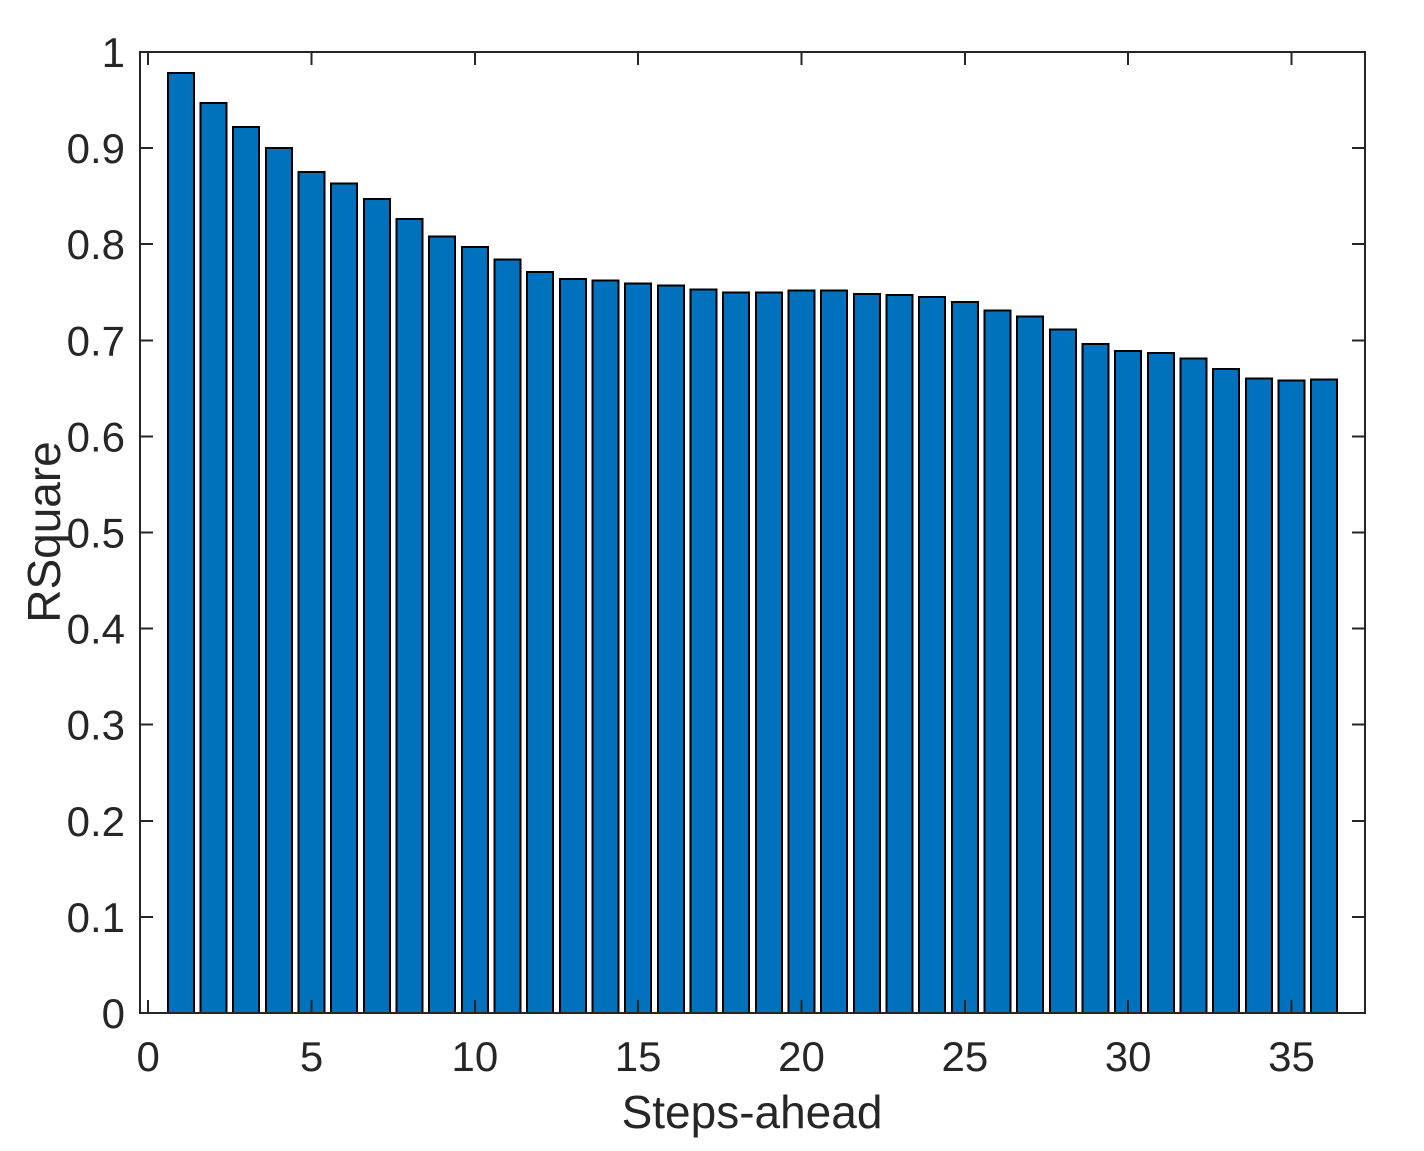 The image size is (1424, 1151). I want to click on y-tick-label: 0.3, so click(96, 725).